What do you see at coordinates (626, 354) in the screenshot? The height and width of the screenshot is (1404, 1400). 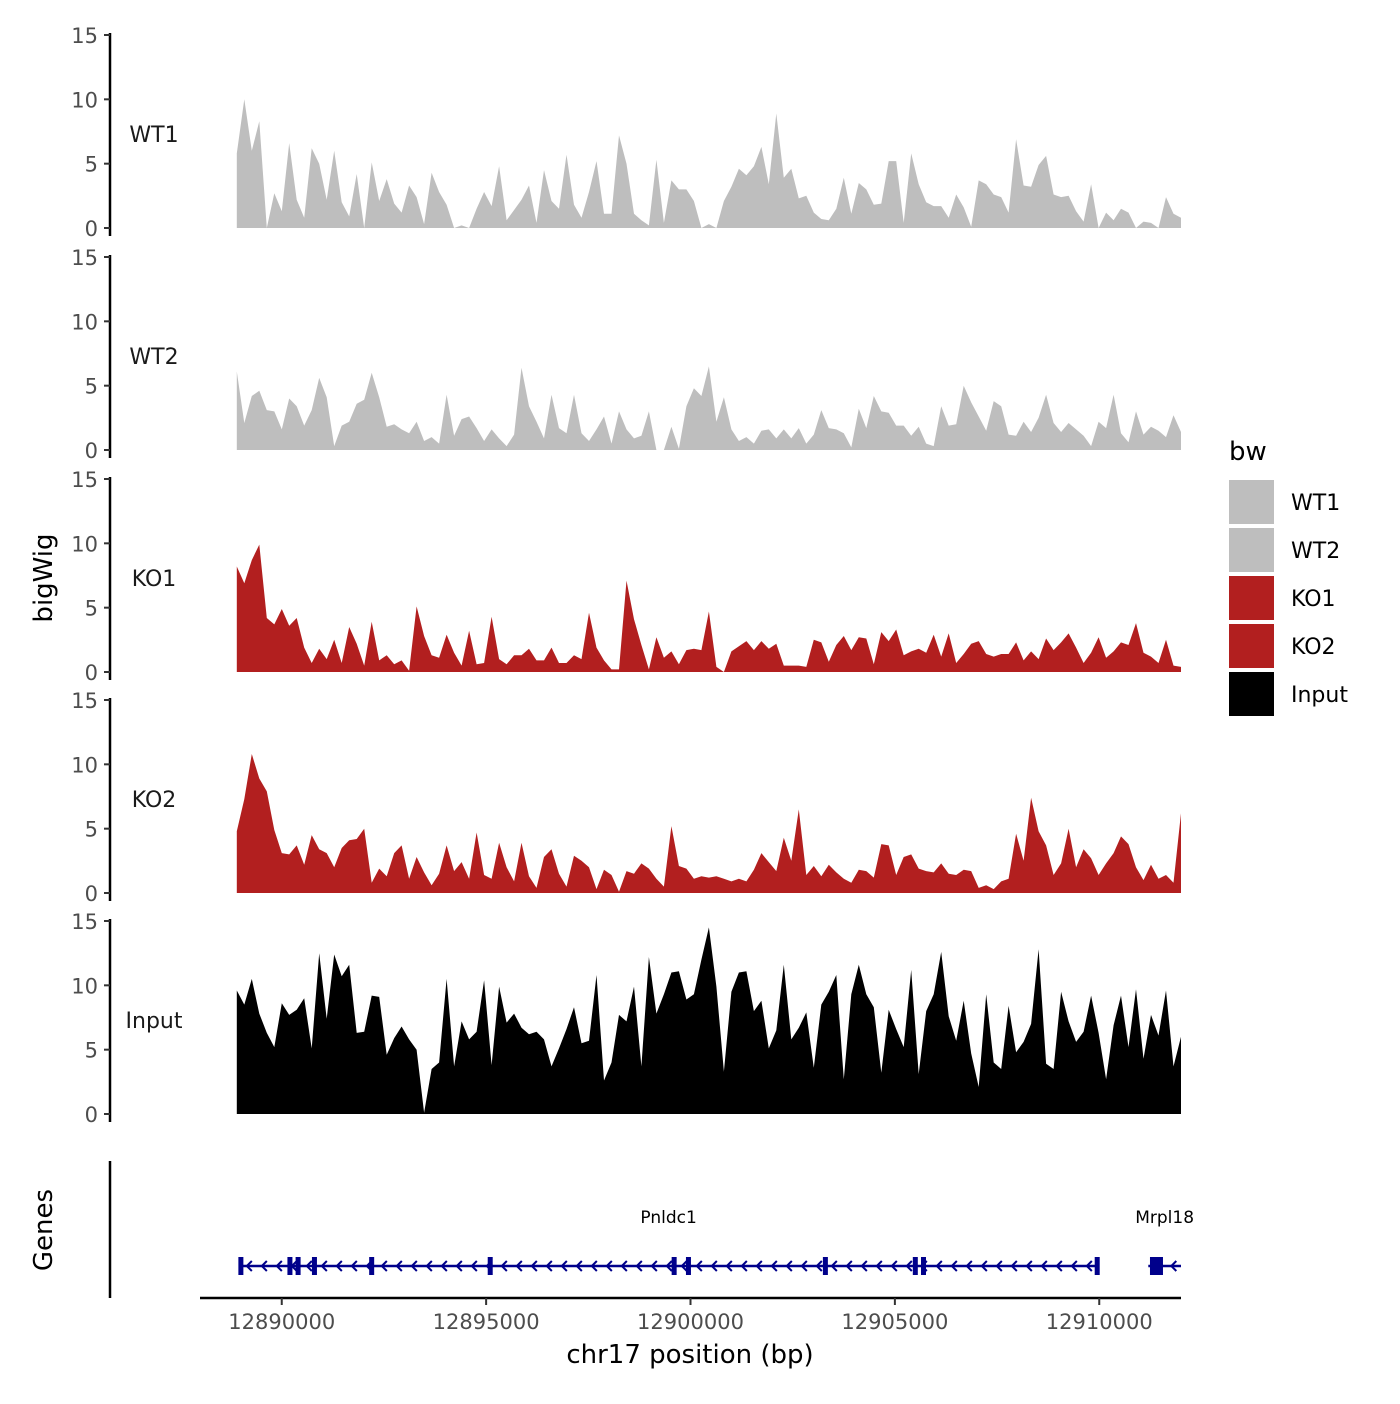 I see `panel-wt2: 0 5 10 15 WT2` at bounding box center [626, 354].